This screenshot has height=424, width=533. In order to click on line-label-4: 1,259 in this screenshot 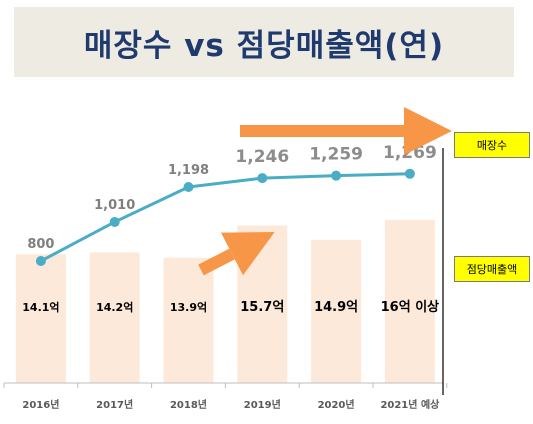, I will do `click(336, 155)`.